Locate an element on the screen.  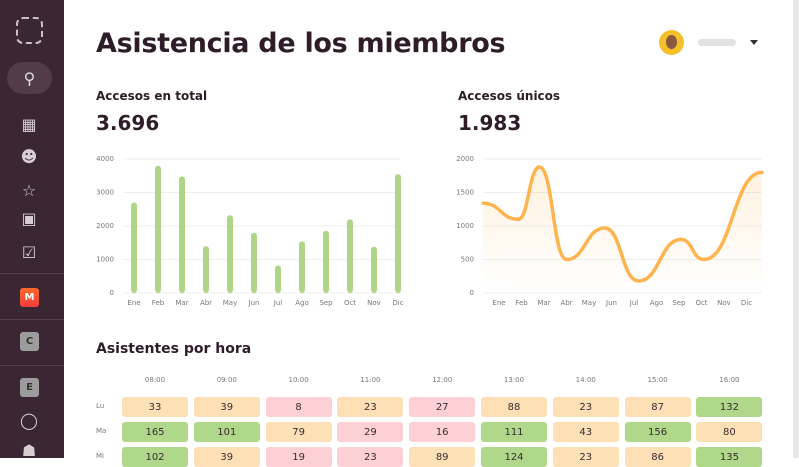
day-label: Ma is located at coordinates (101, 431).